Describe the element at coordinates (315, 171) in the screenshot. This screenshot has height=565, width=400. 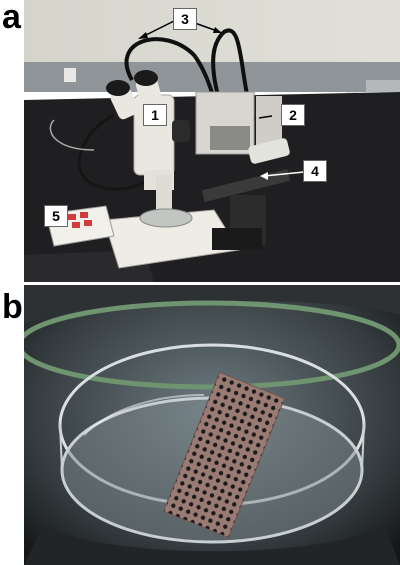
I see `callout-4: 4` at that location.